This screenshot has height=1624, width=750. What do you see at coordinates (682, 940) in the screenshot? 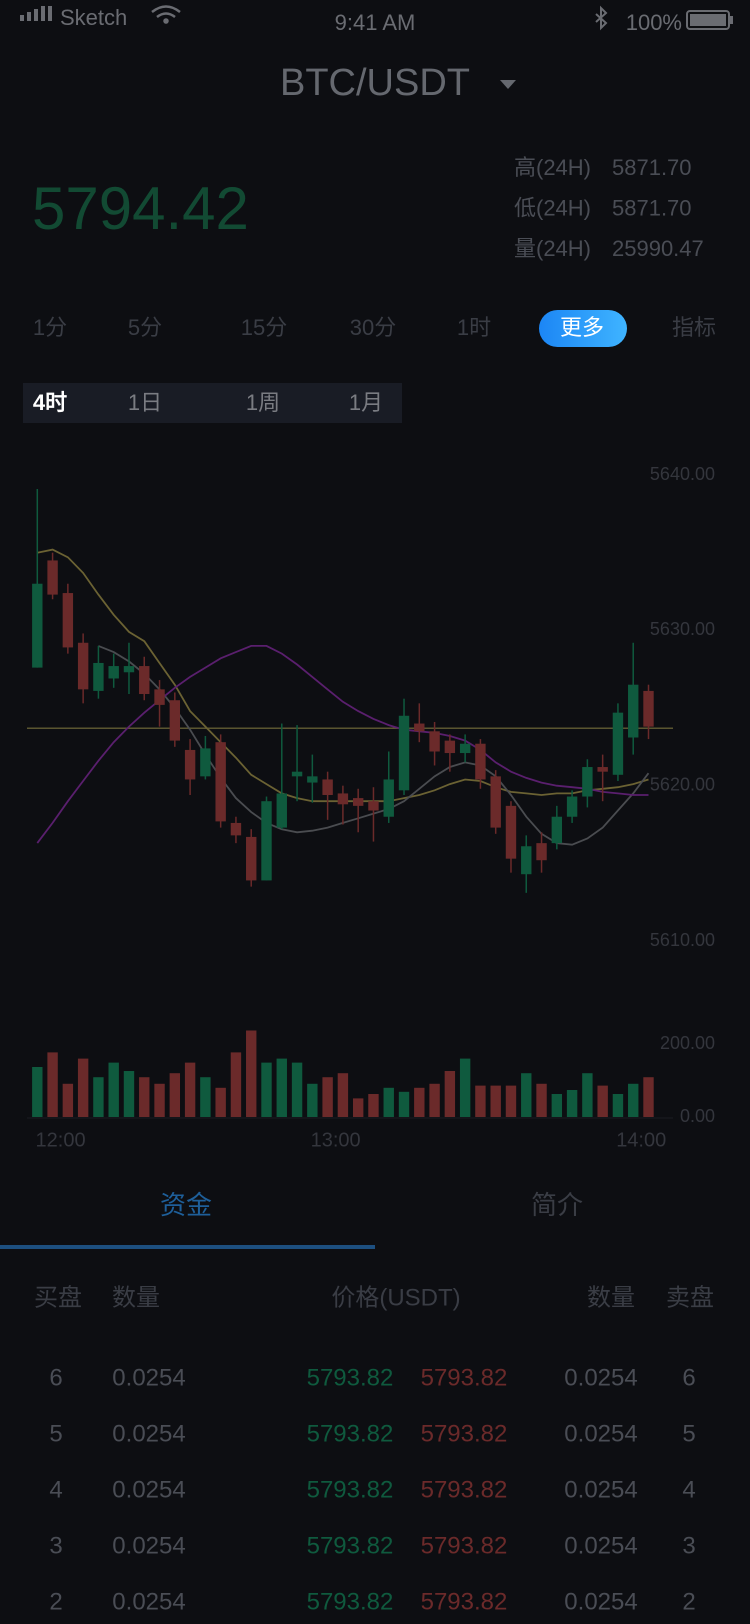
I see `y-tick-label: 5610.00` at bounding box center [682, 940].